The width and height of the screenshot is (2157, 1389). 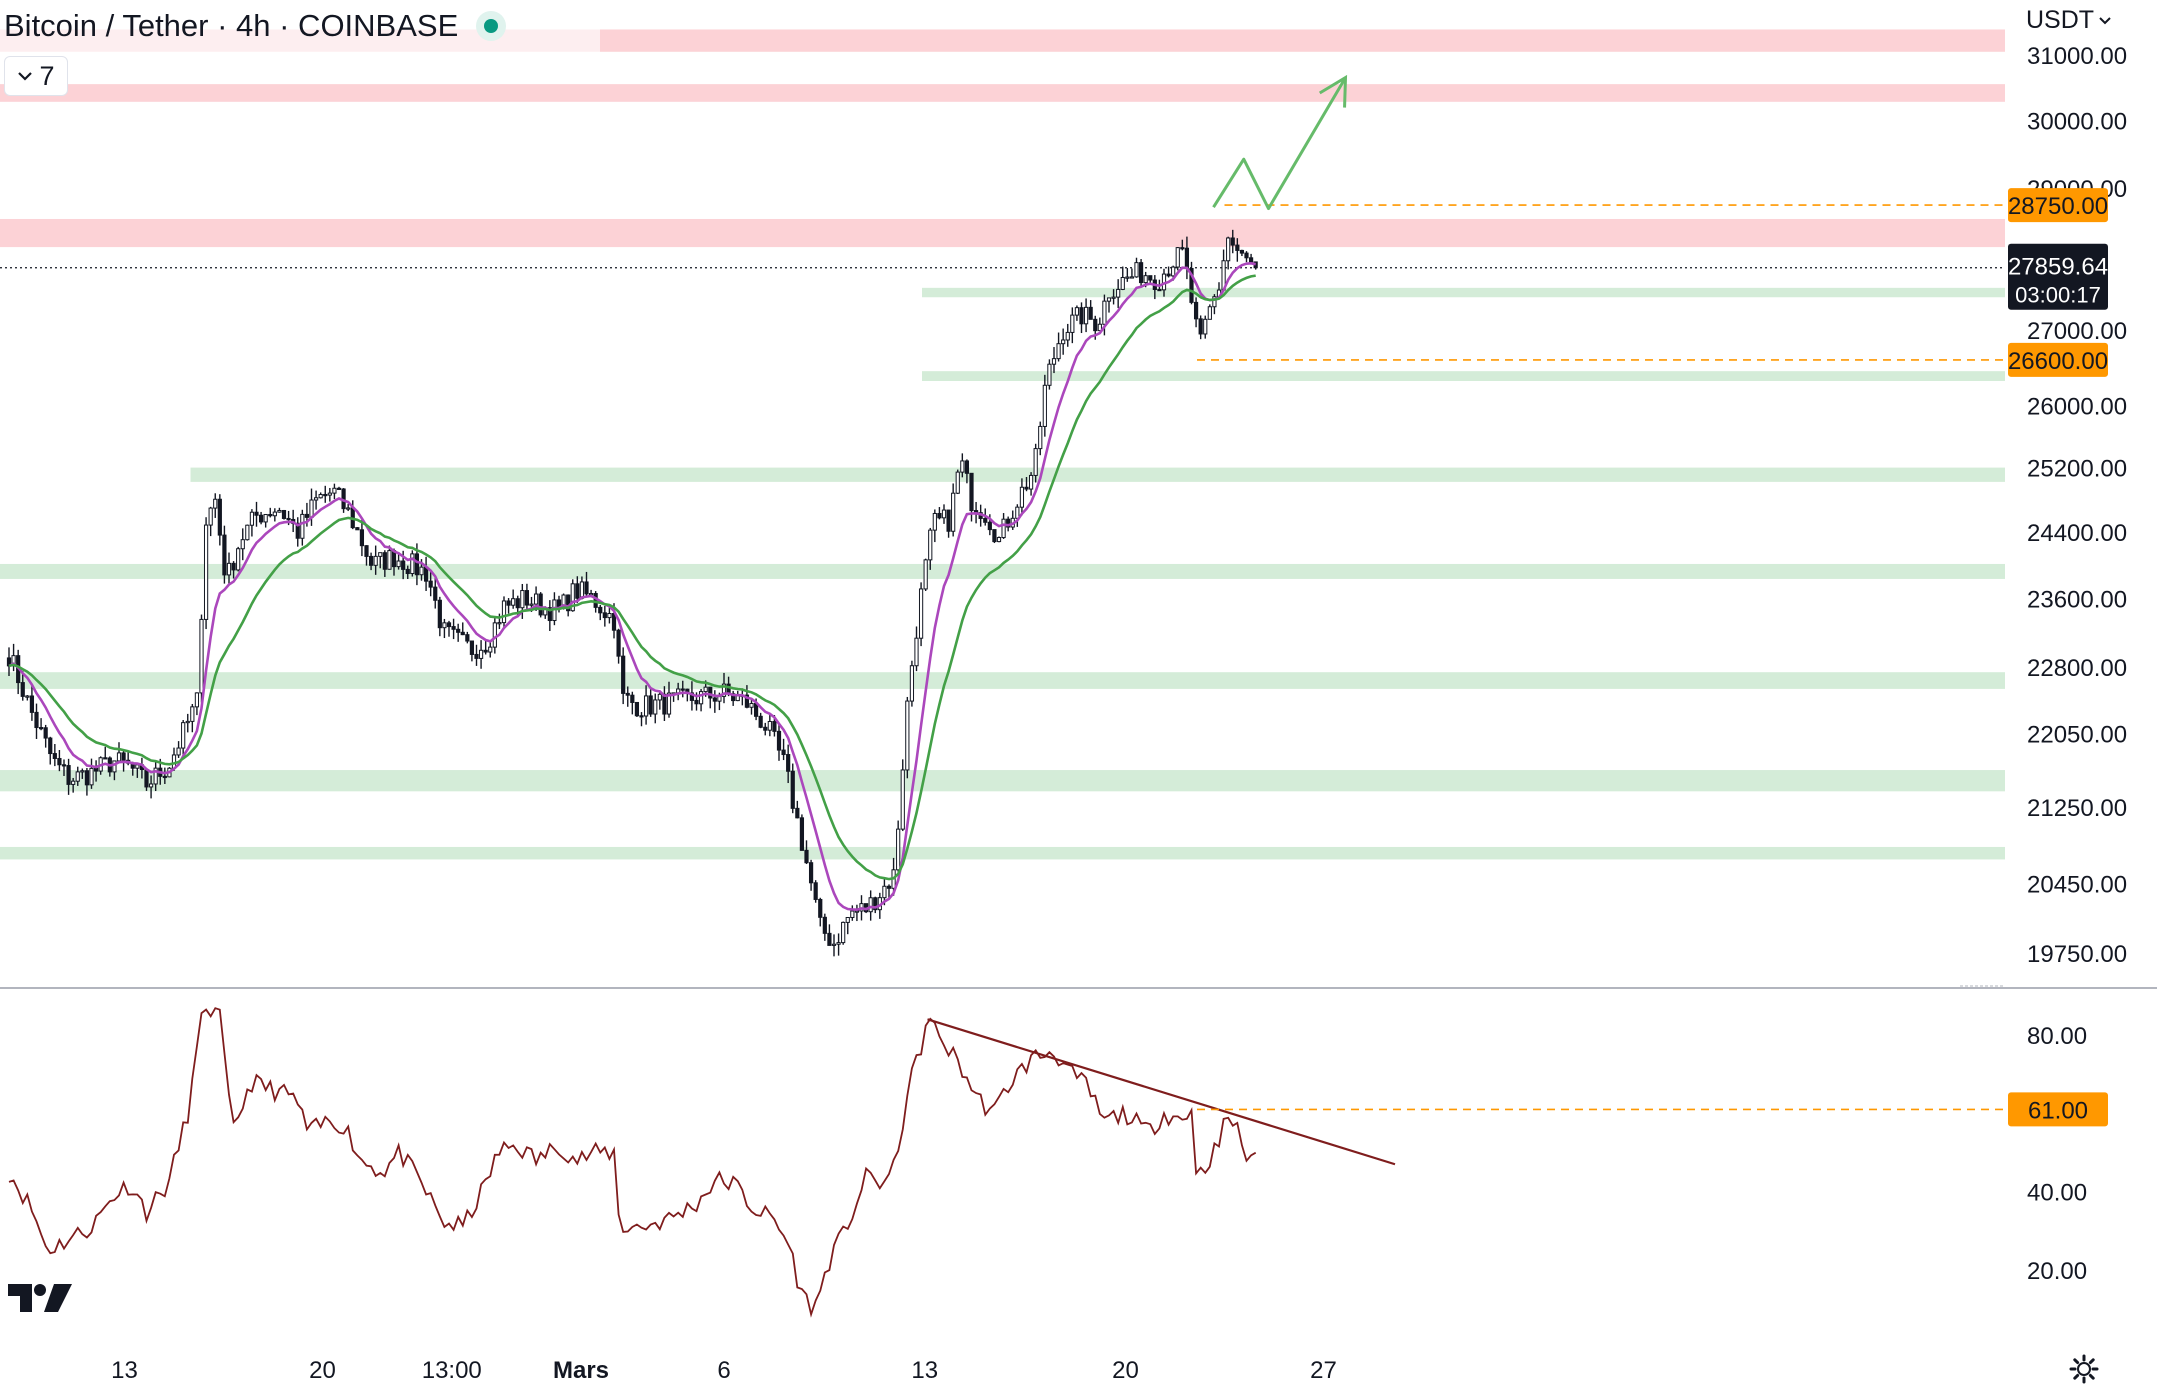 What do you see at coordinates (2084, 1369) in the screenshot?
I see `gear-icon` at bounding box center [2084, 1369].